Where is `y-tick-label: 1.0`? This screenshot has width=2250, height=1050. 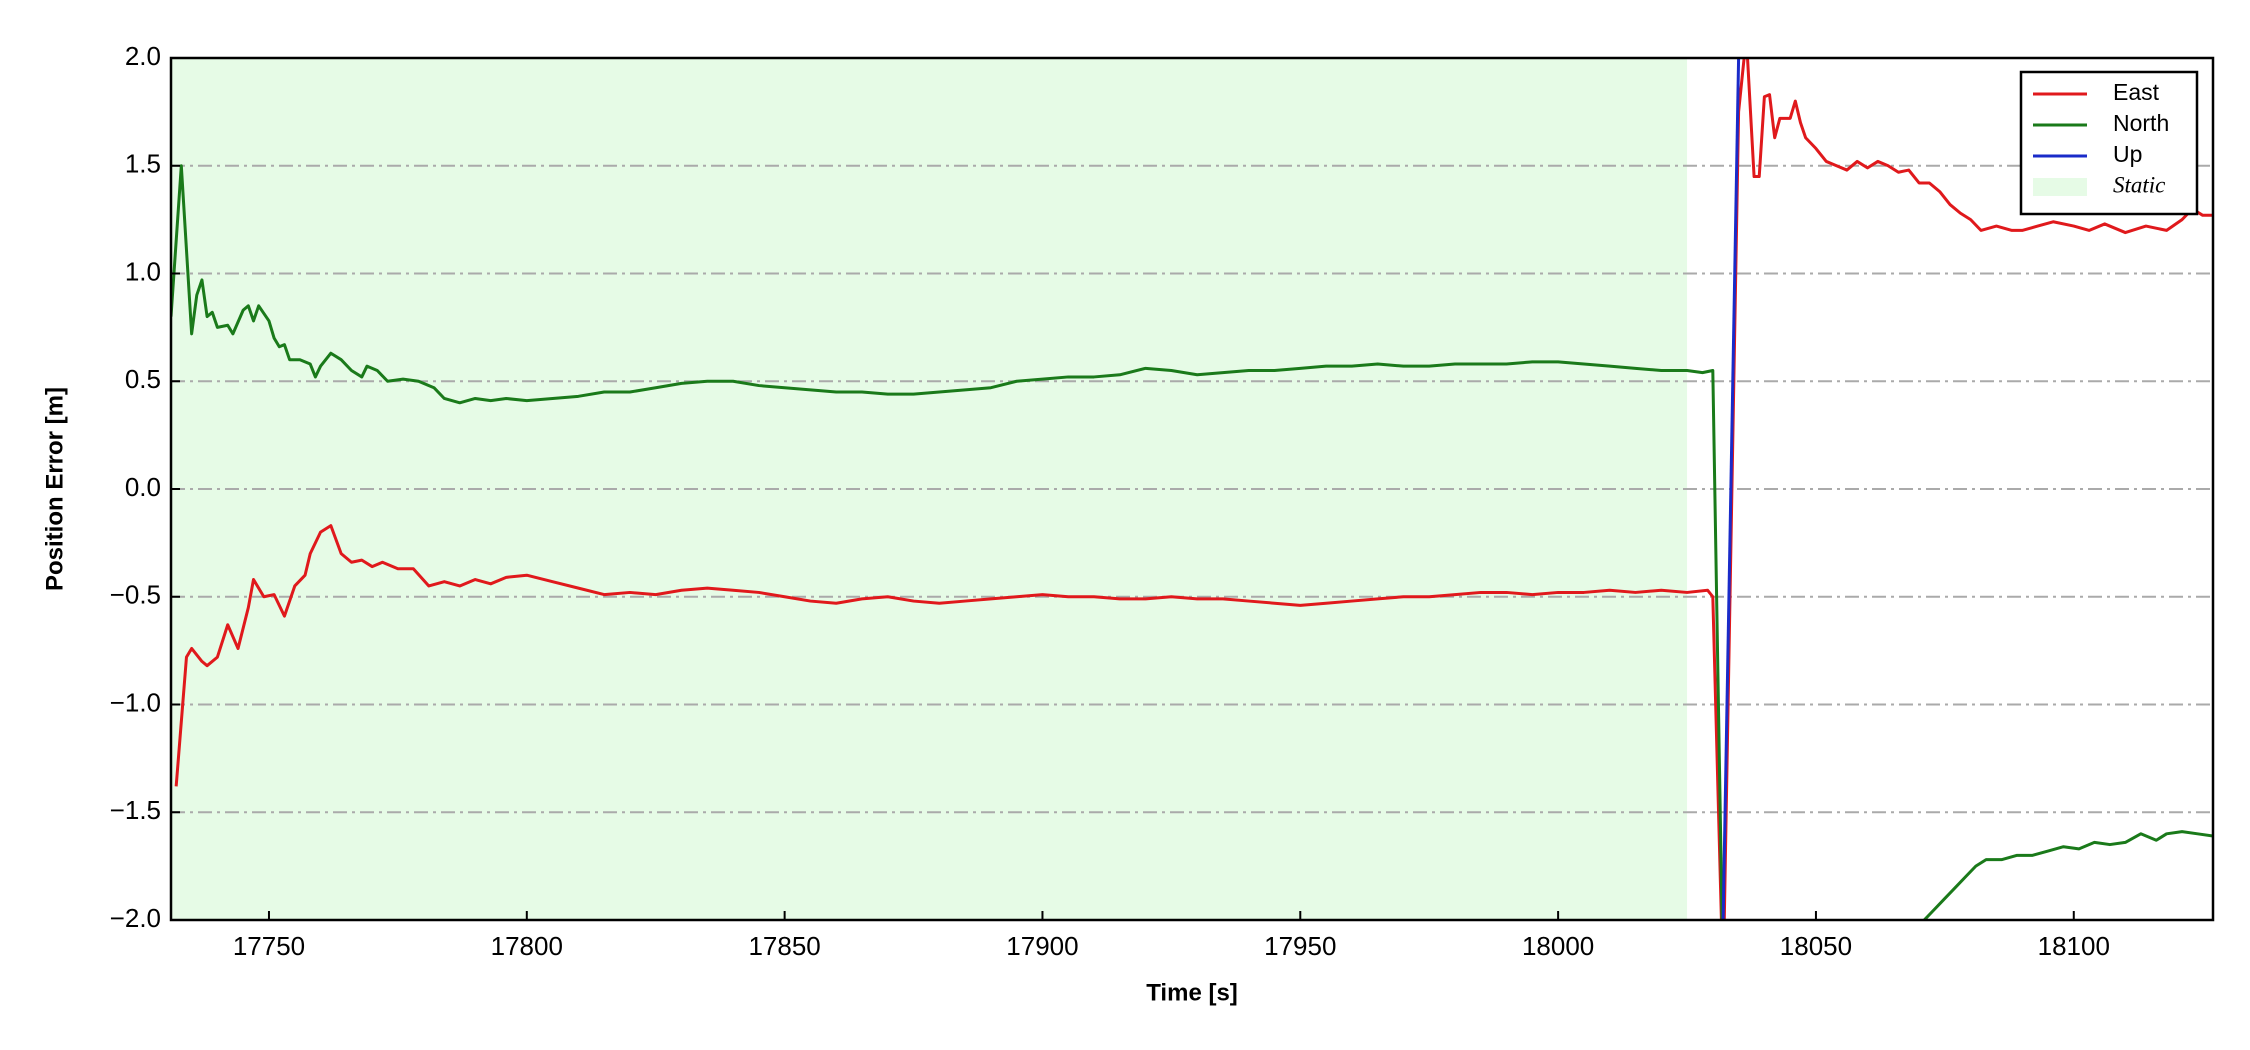 y-tick-label: 1.0 is located at coordinates (143, 271).